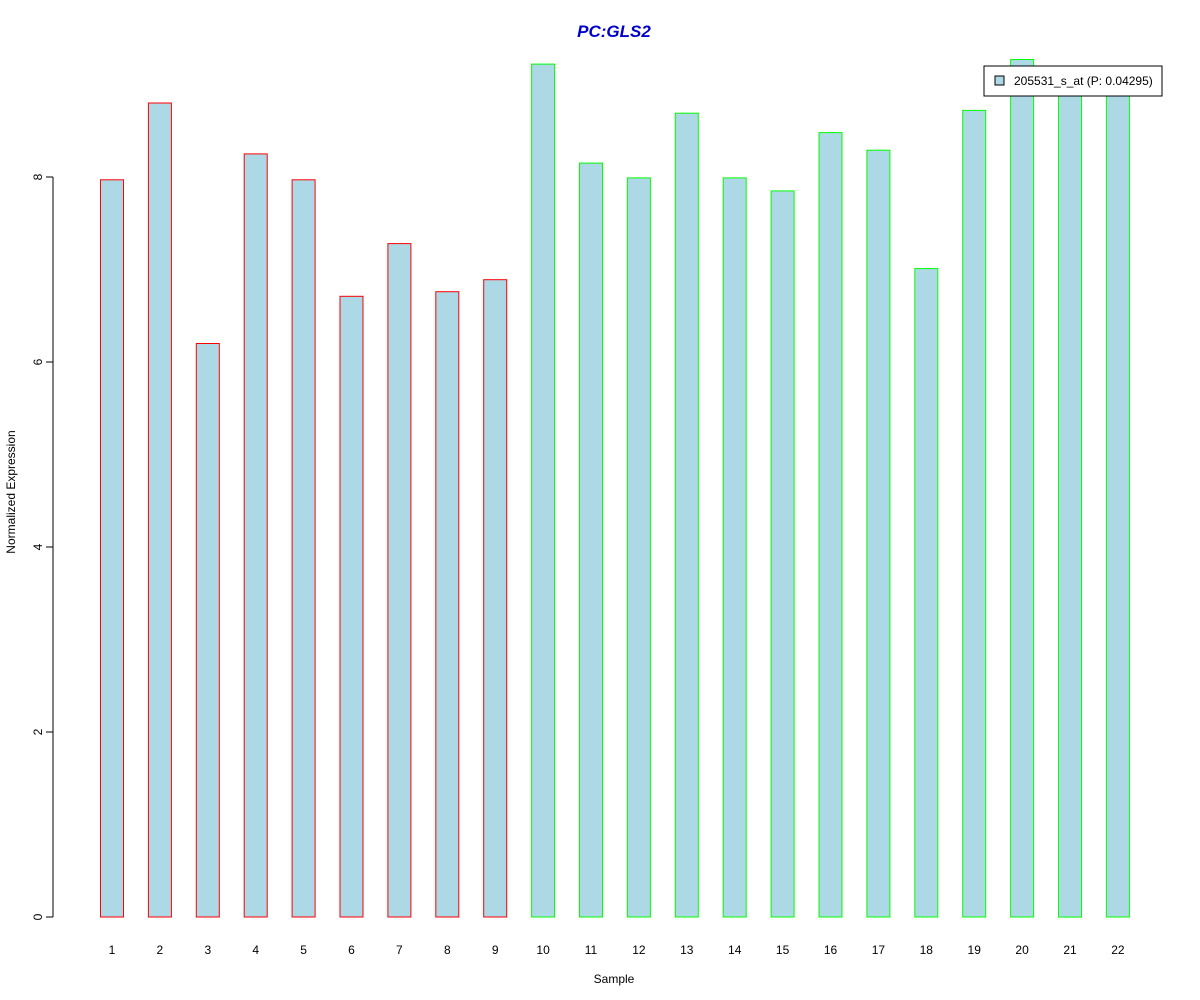  Describe the element at coordinates (639, 950) in the screenshot. I see `x-tick-label: 12` at that location.